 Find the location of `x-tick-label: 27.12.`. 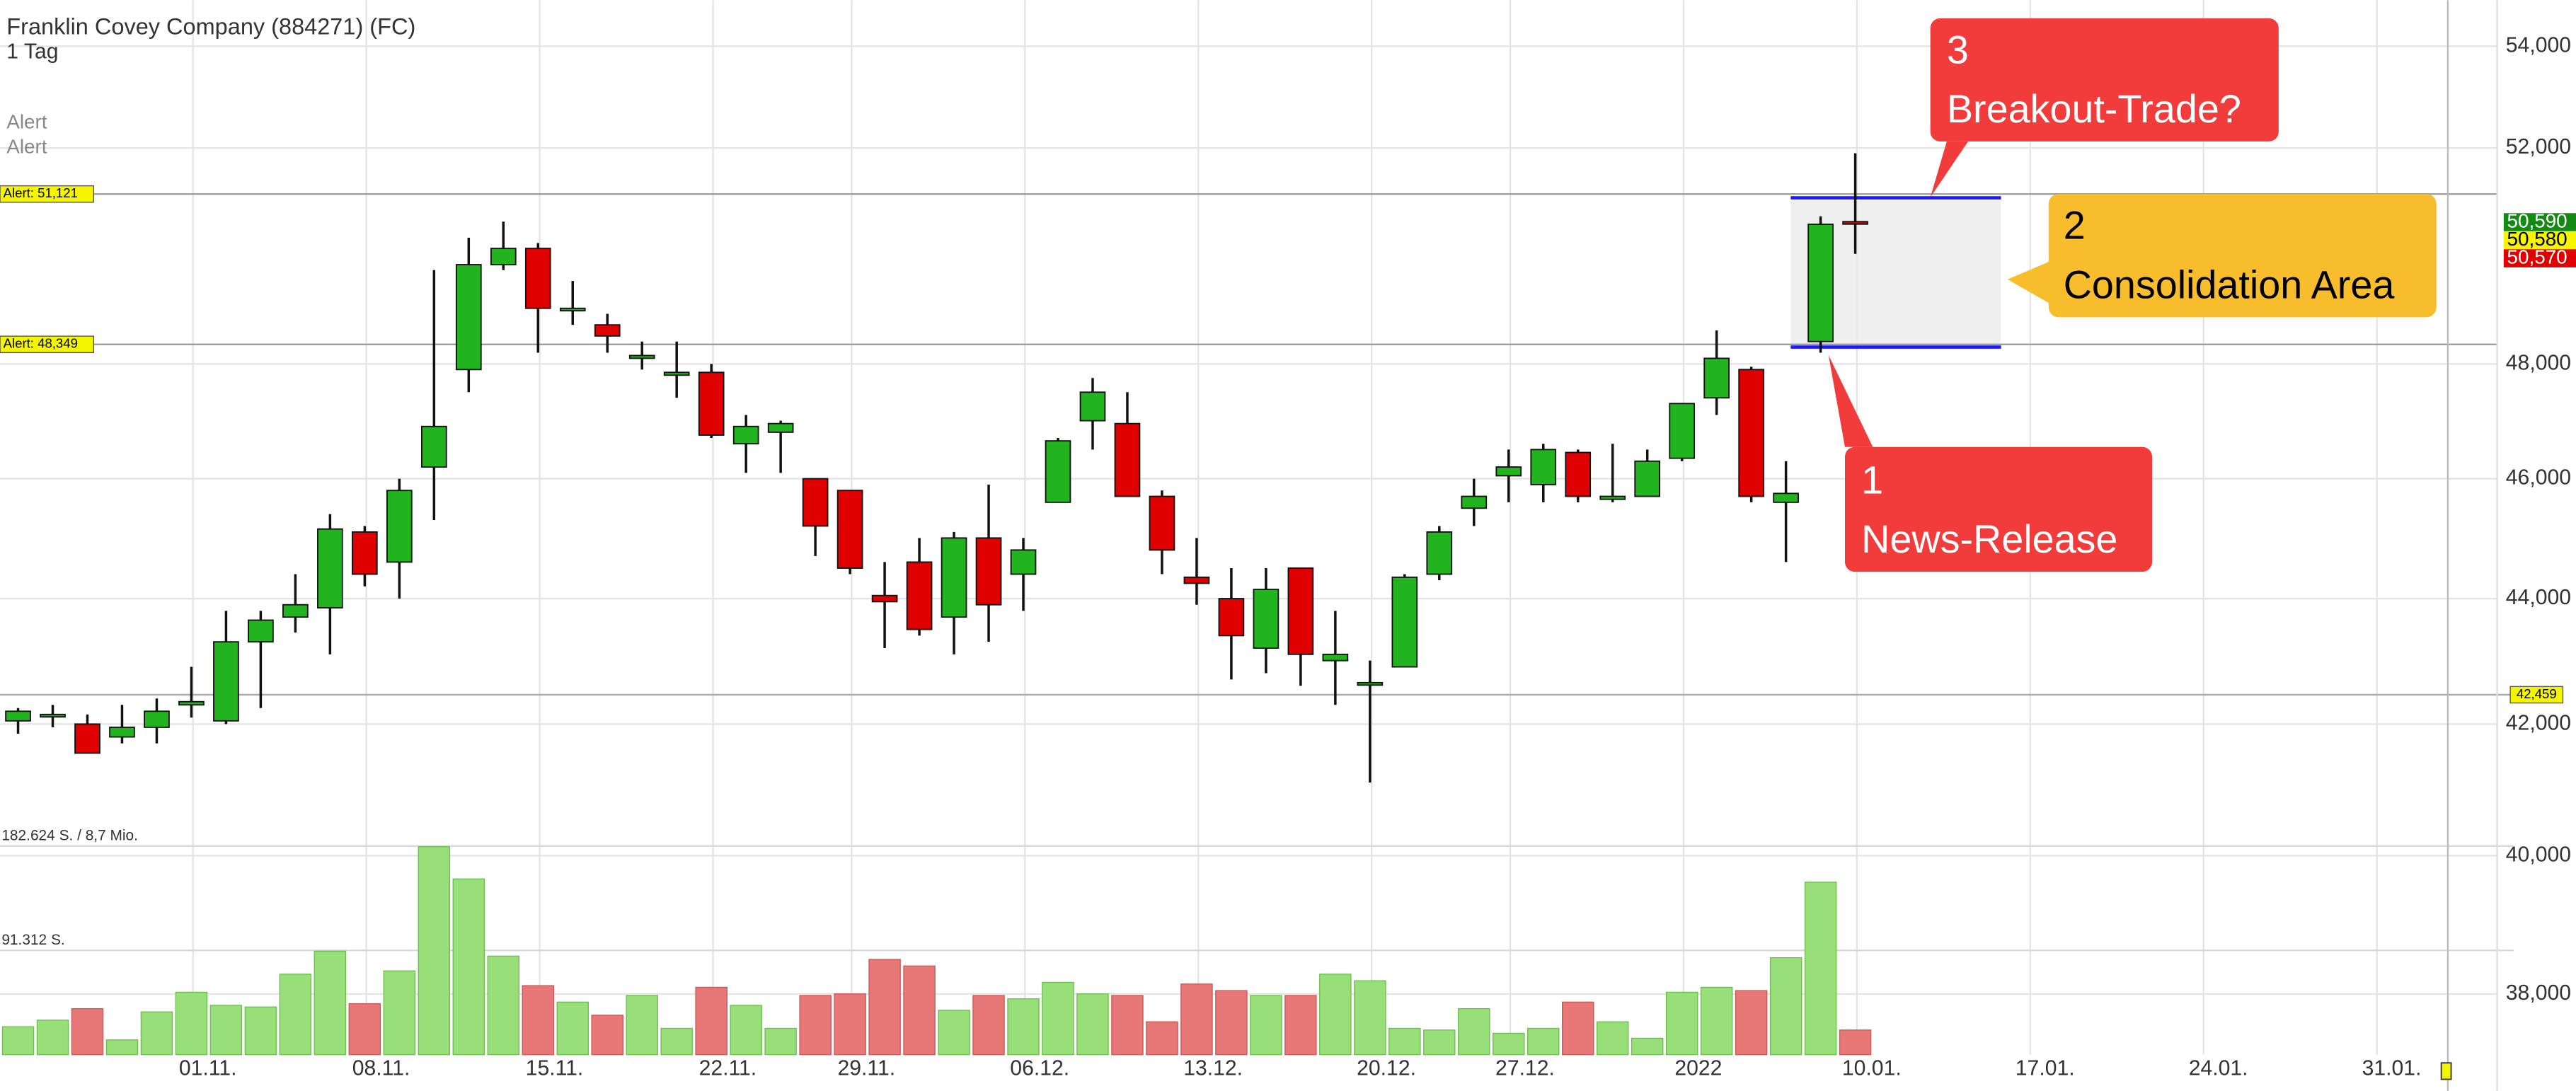

x-tick-label: 27.12. is located at coordinates (1525, 1068).